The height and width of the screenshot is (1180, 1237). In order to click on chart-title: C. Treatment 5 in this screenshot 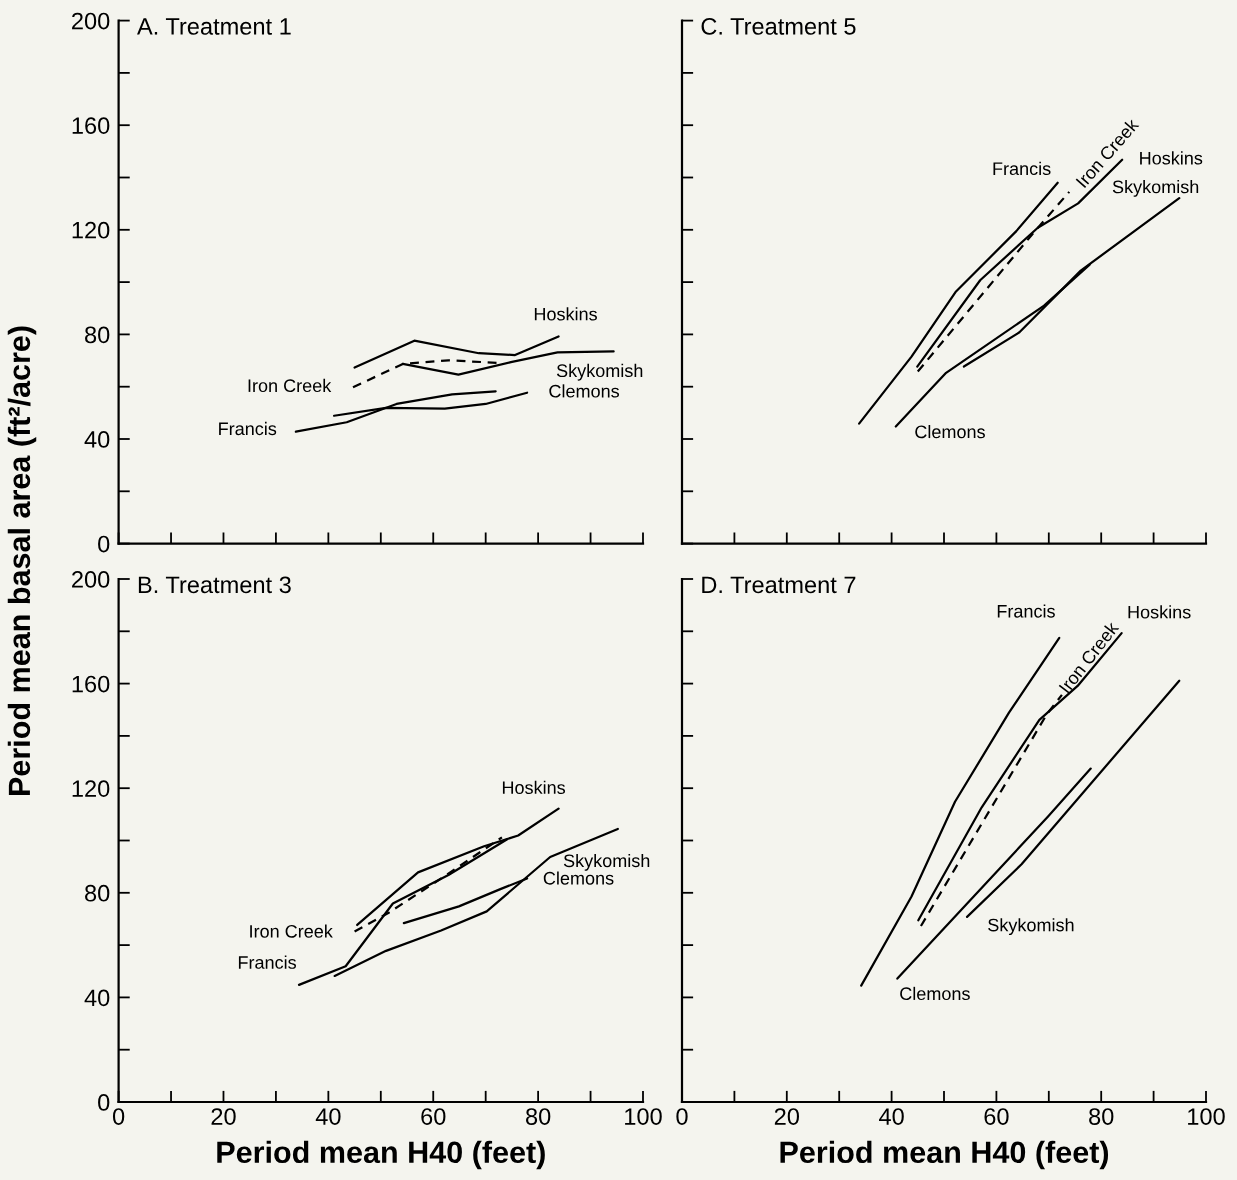, I will do `click(778, 26)`.